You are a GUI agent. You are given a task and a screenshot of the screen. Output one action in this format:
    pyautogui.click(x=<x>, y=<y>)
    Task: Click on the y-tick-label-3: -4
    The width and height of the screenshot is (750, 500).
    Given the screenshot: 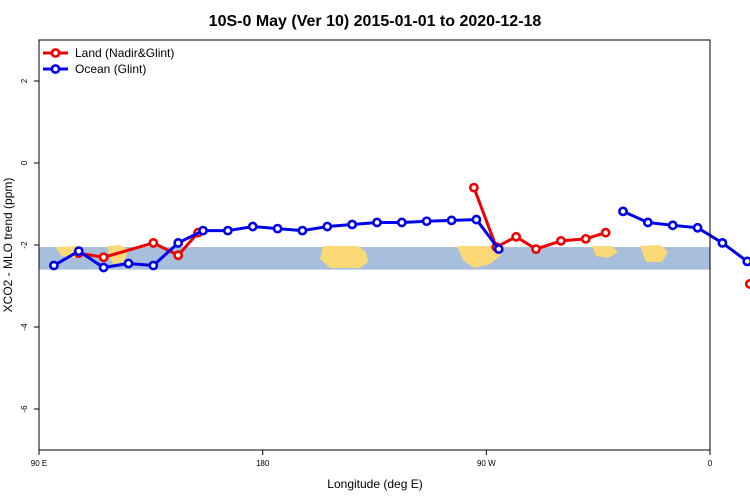 What is the action you would take?
    pyautogui.click(x=24, y=327)
    